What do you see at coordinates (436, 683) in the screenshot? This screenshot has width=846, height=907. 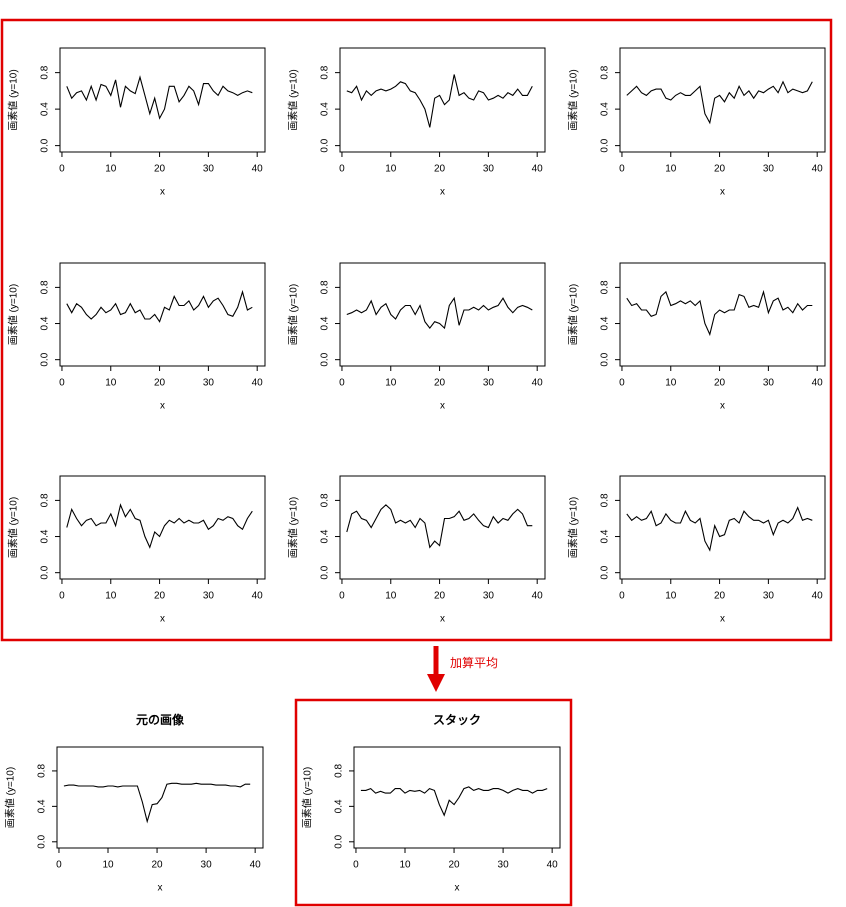 I see `arrow-head` at bounding box center [436, 683].